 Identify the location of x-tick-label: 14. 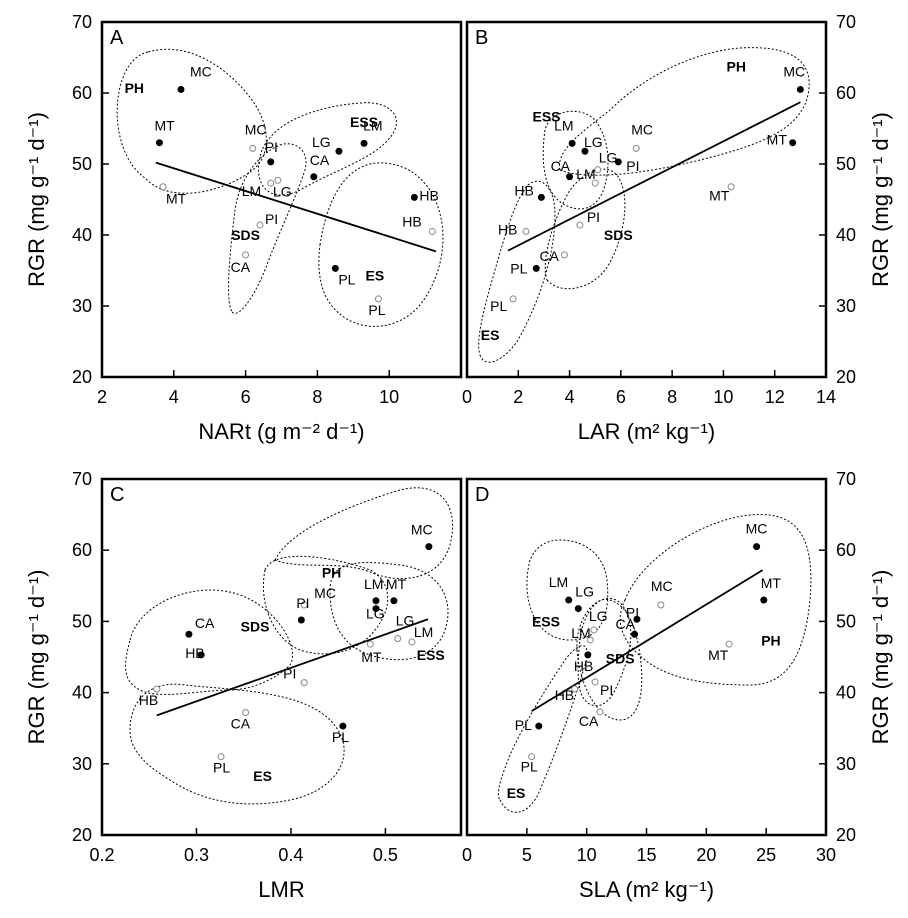
(826, 397).